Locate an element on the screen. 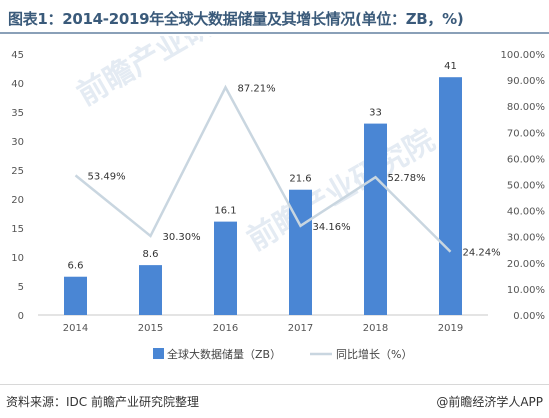 The image size is (549, 418). y-right-tick-label: 90.00% is located at coordinates (526, 81).